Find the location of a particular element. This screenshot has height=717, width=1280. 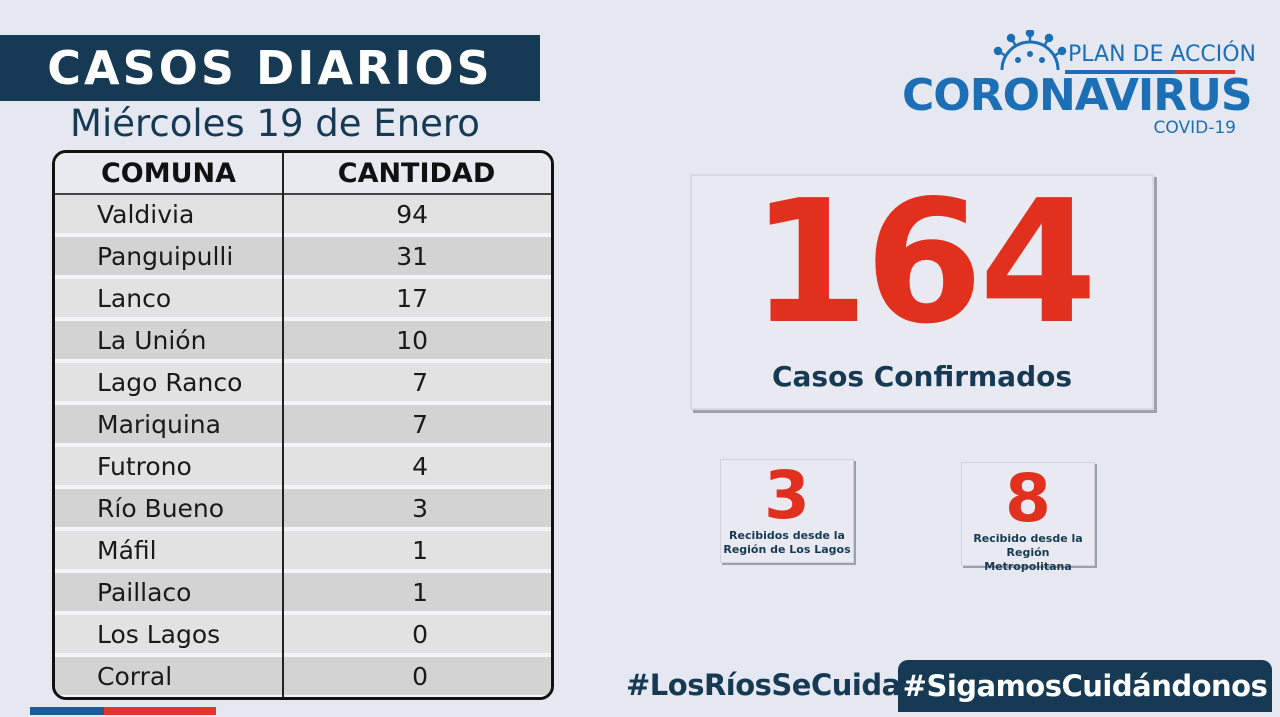

logo-covid-text: COVID-19 is located at coordinates (1194, 128).